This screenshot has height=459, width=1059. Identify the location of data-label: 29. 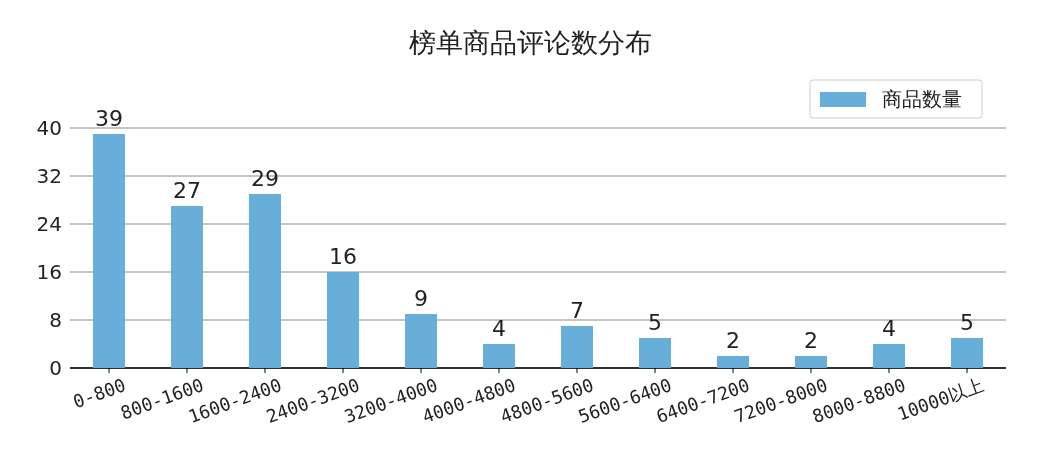
(265, 178).